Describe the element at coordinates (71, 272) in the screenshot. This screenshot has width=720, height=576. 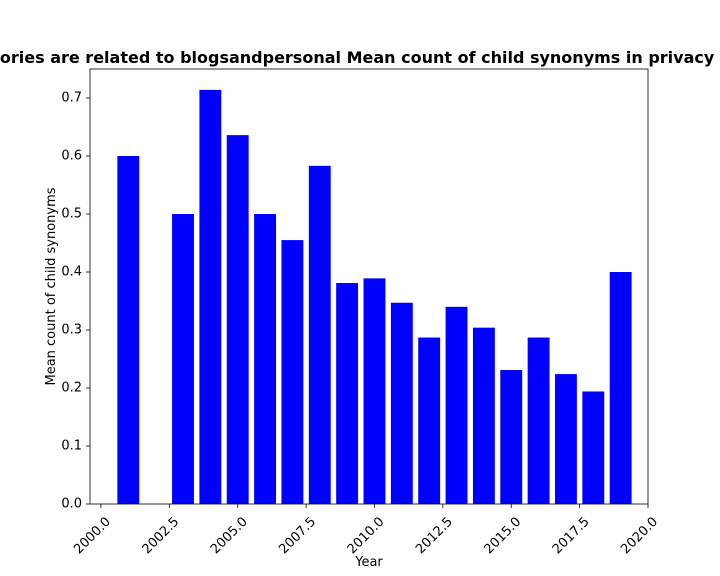
I see `y-tick-label: 0.4` at that location.